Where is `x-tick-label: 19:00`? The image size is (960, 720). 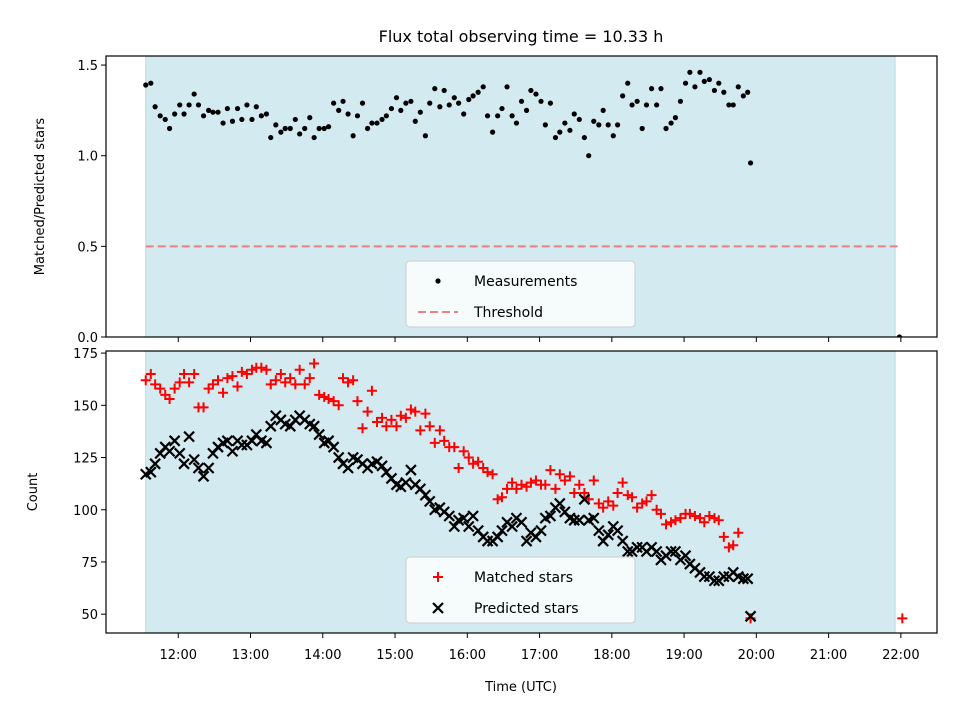
x-tick-label: 19:00 is located at coordinates (683, 655).